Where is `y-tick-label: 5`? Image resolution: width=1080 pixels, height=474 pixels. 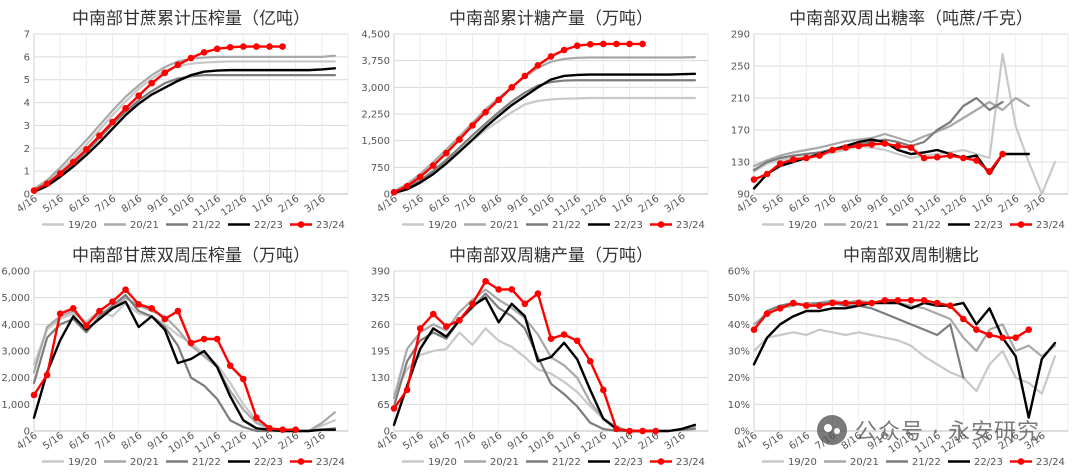 y-tick-label: 5 is located at coordinates (27, 80).